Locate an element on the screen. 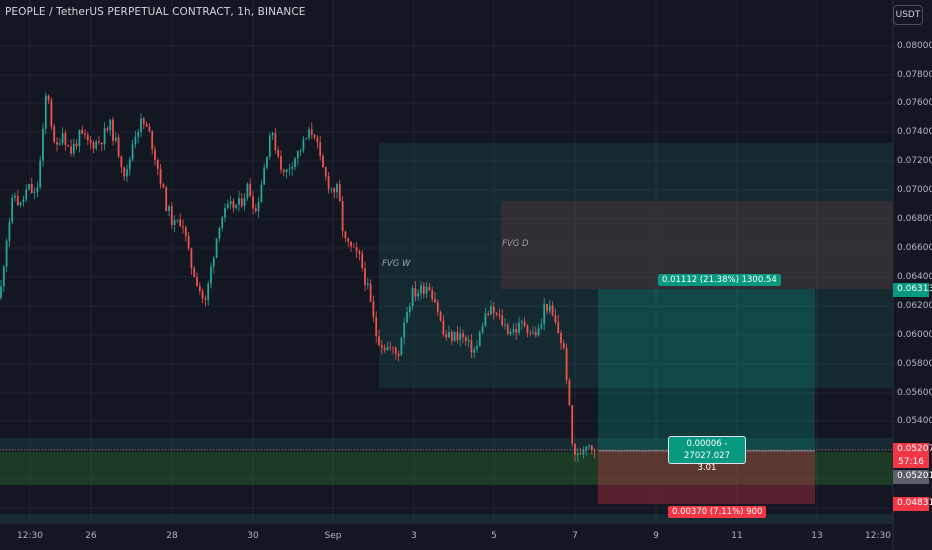 This screenshot has height=550, width=932. price-label: 0.06200 is located at coordinates (914, 306).